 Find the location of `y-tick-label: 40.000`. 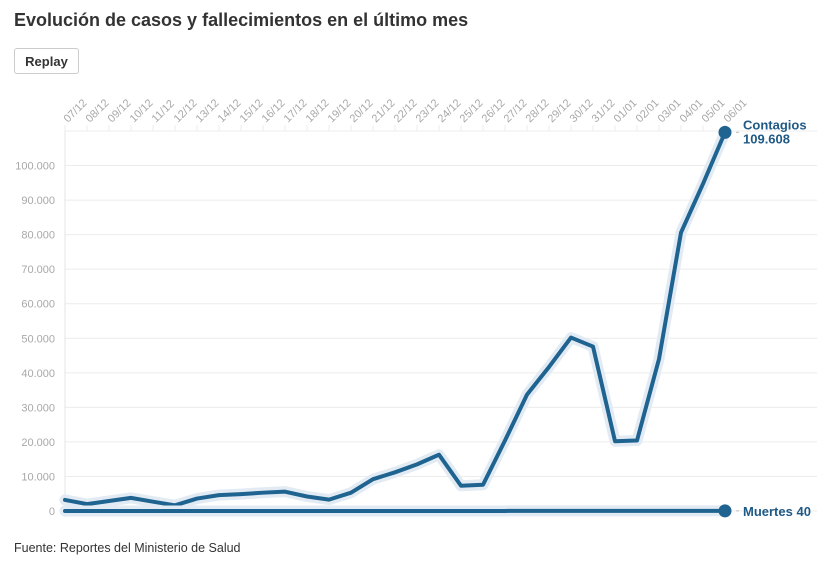

y-tick-label: 40.000 is located at coordinates (38, 374).